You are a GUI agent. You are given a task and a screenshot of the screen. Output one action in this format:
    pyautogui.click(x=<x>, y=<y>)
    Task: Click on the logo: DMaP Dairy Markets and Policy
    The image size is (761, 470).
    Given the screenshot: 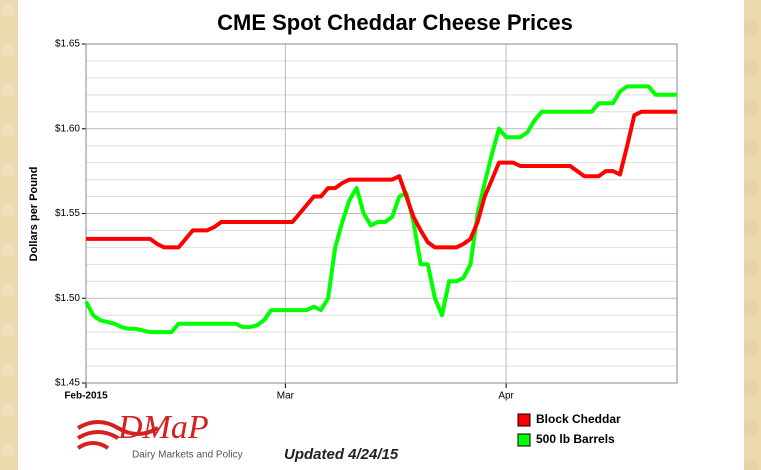 What is the action you would take?
    pyautogui.click(x=159, y=435)
    